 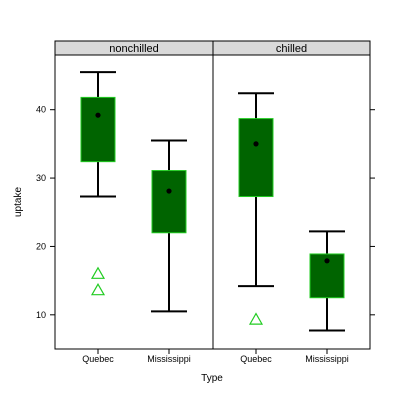 I want to click on y-tick-label-10: 10, so click(x=41, y=315).